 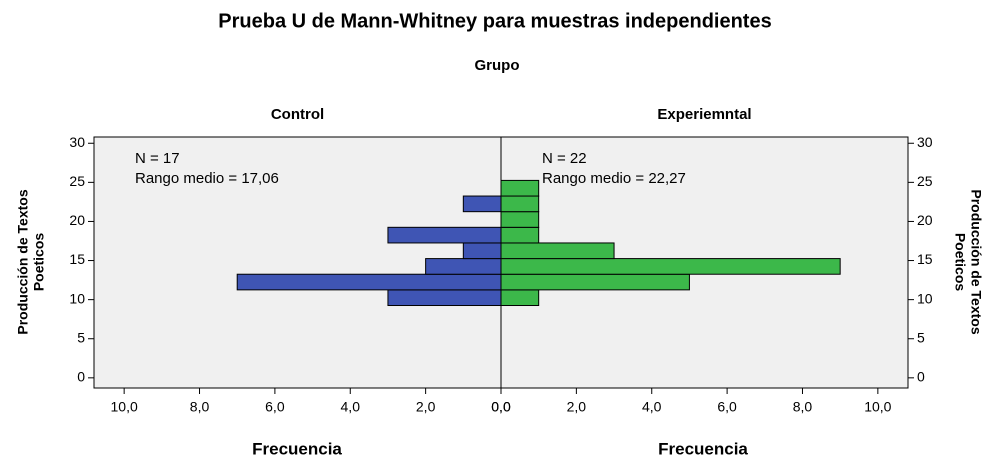 I want to click on y-axis-label-right: Producción de Textos Poeticos, so click(x=968, y=261).